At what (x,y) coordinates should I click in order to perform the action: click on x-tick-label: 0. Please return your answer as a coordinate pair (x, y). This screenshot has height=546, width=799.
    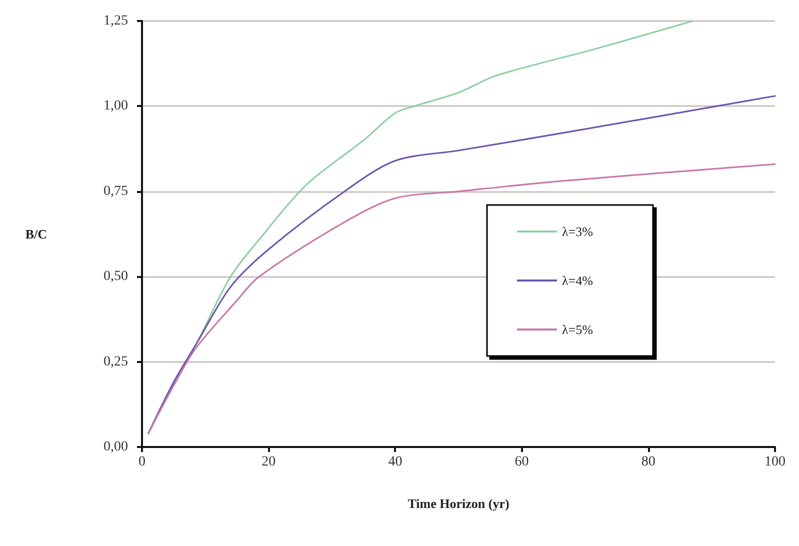
    Looking at the image, I should click on (142, 462).